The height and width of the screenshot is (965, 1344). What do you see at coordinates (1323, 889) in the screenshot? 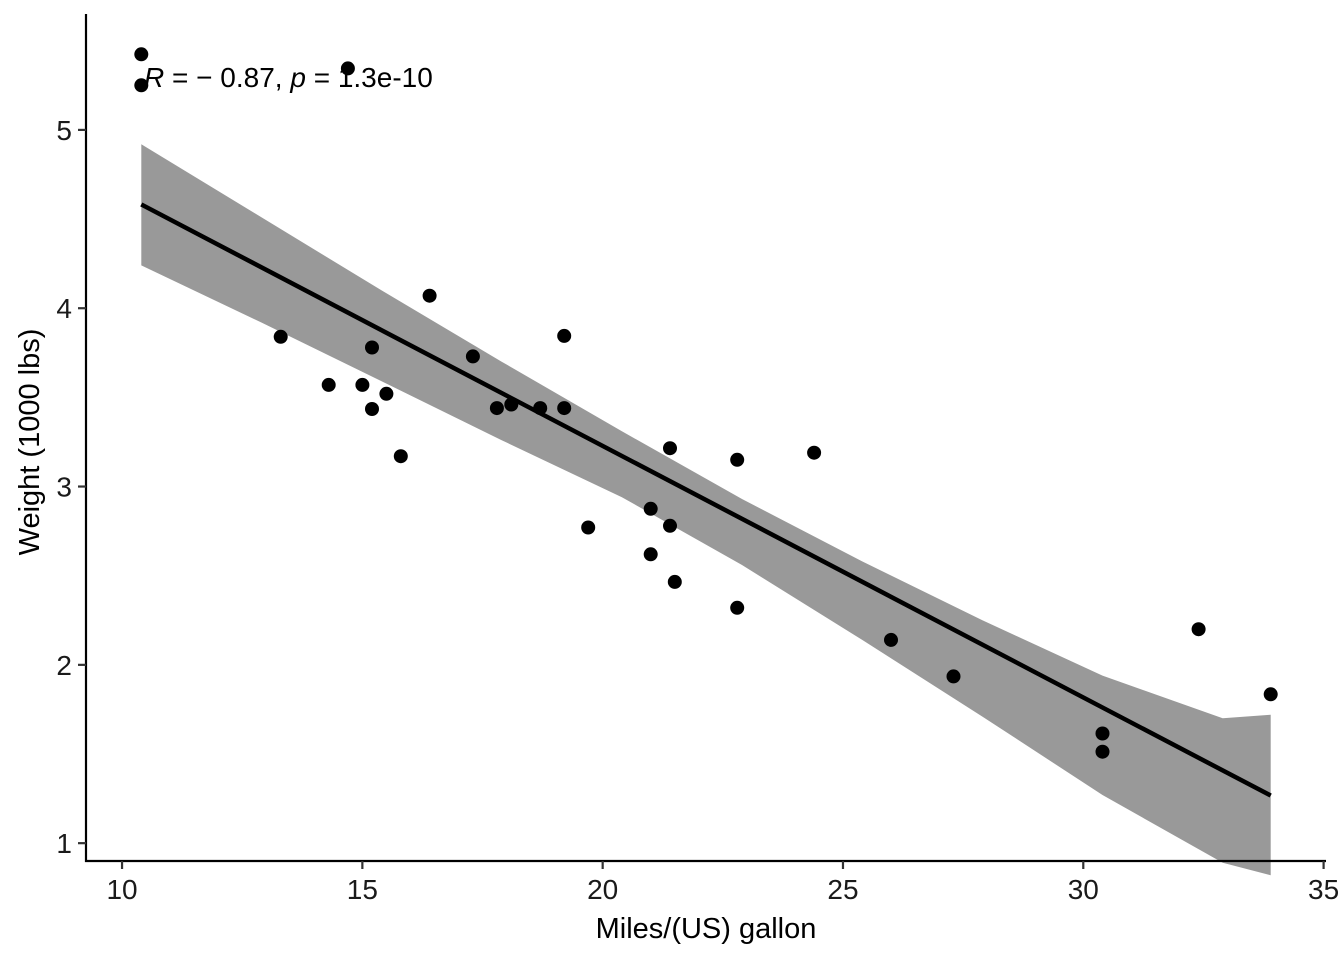
I see `x-tick-label: 35` at bounding box center [1323, 889].